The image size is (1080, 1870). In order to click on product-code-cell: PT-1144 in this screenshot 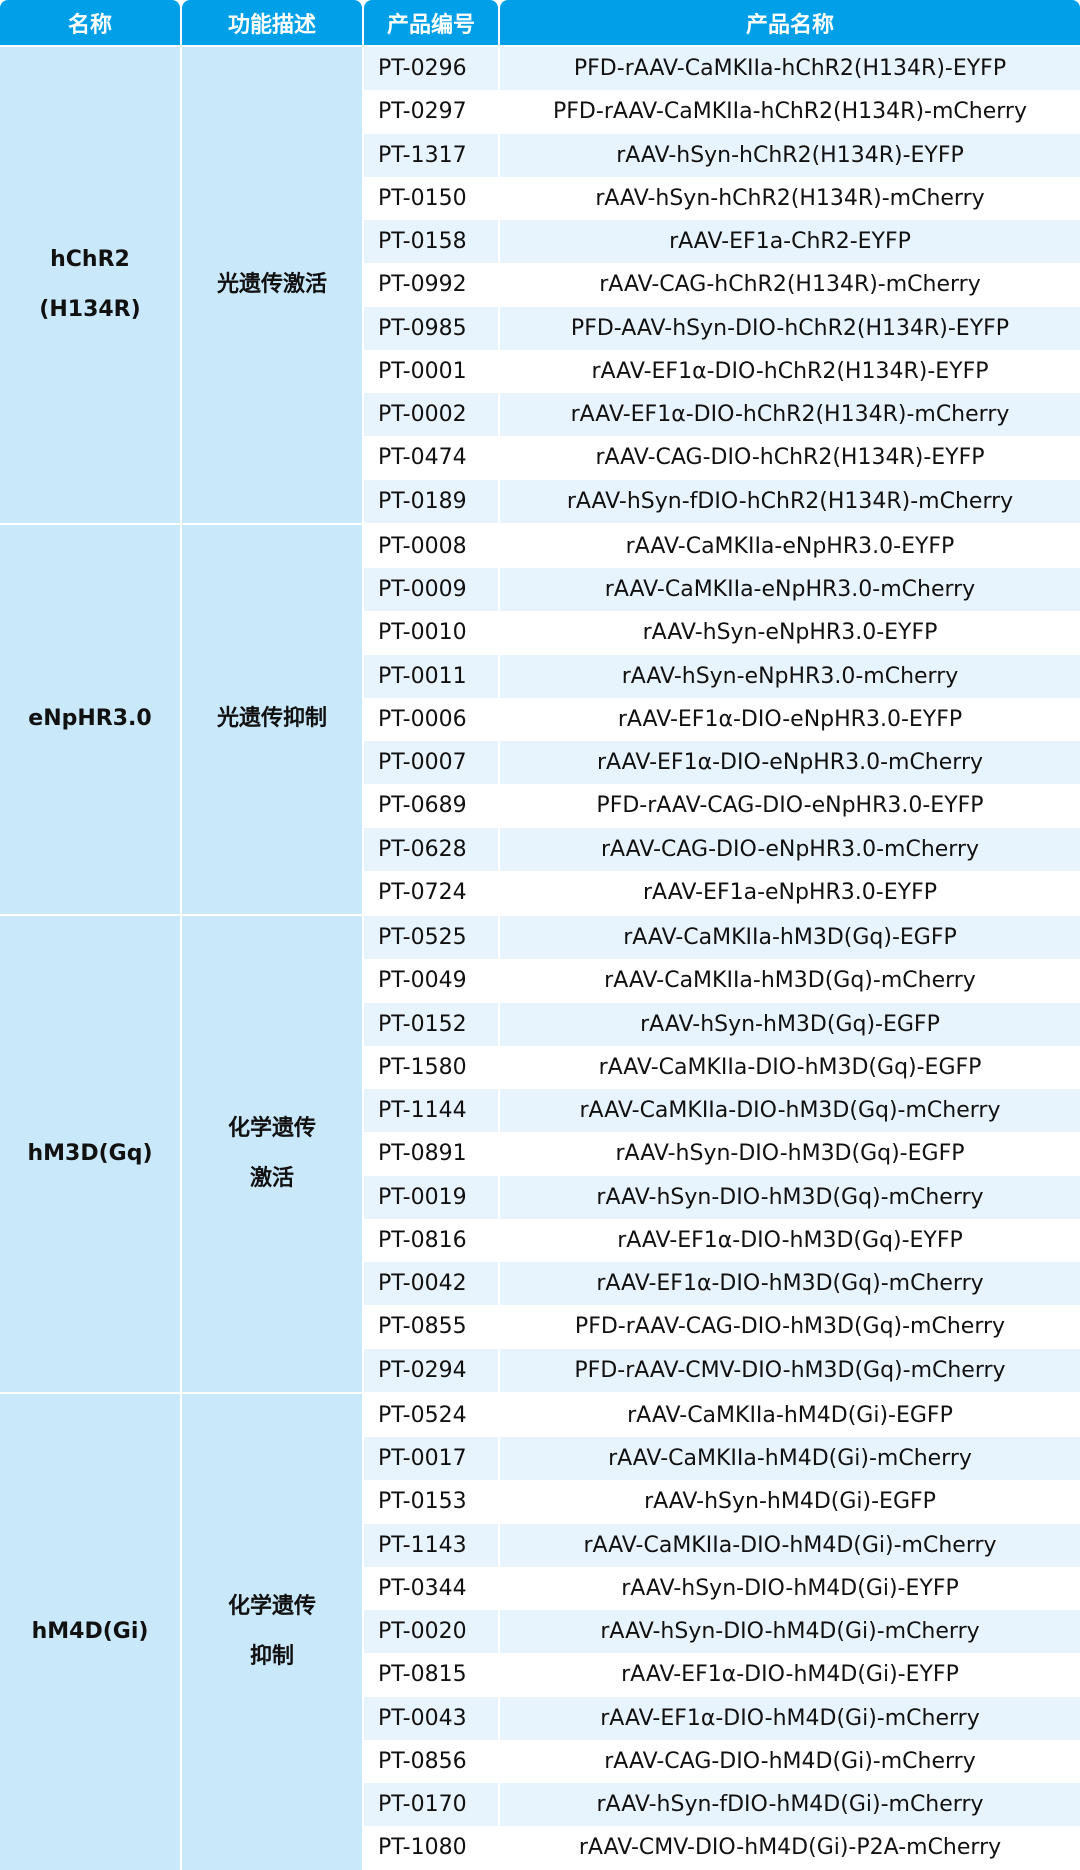, I will do `click(431, 1111)`.